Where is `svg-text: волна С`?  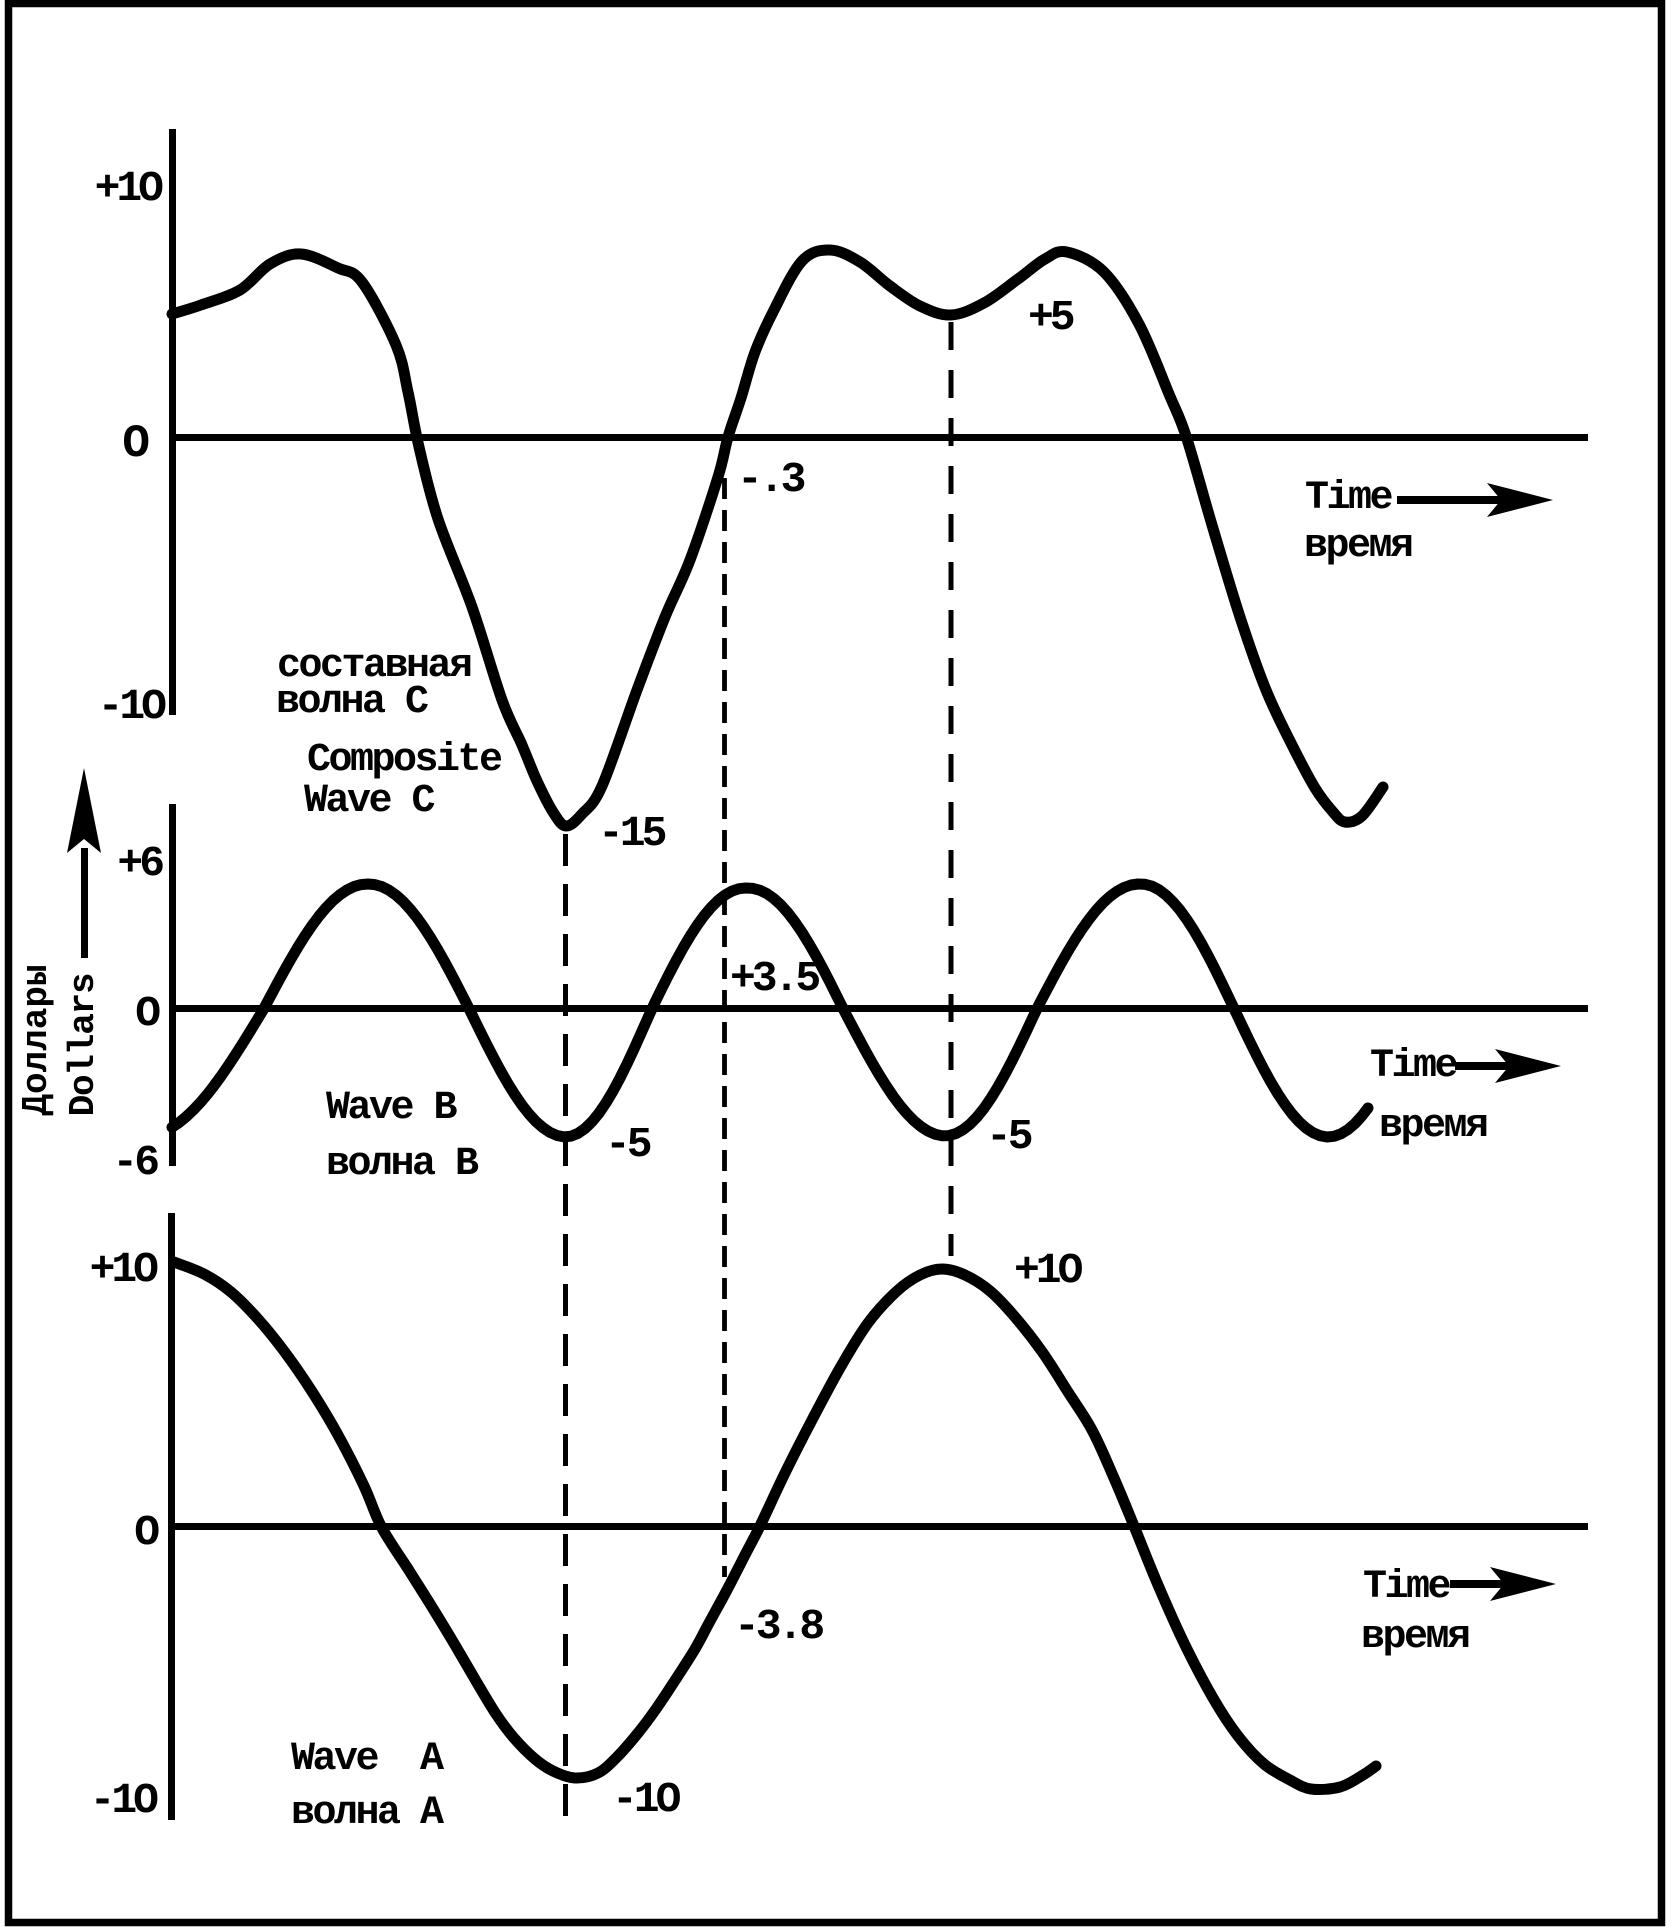
svg-text: волна С is located at coordinates (352, 702).